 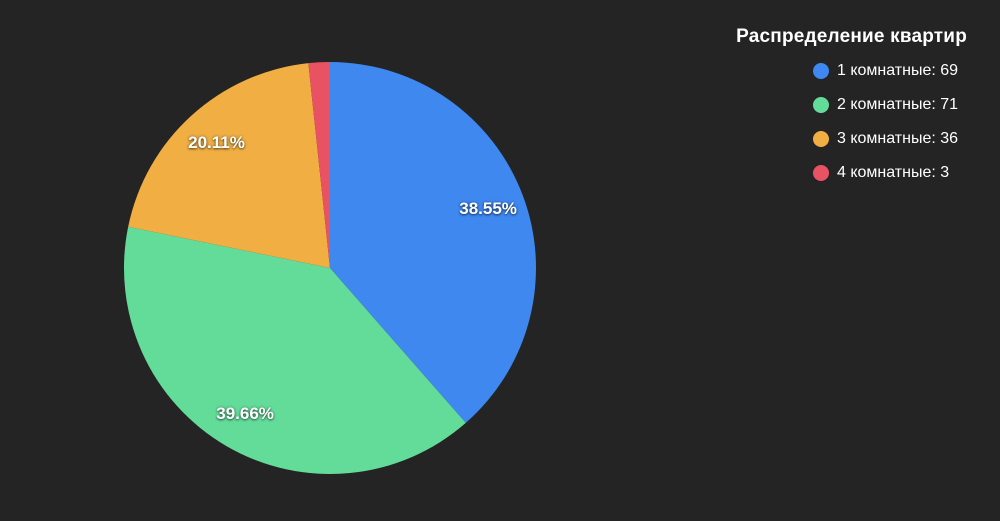 I want to click on legend-item-3-rooms: 3 комнатные: 36, so click(x=885, y=139).